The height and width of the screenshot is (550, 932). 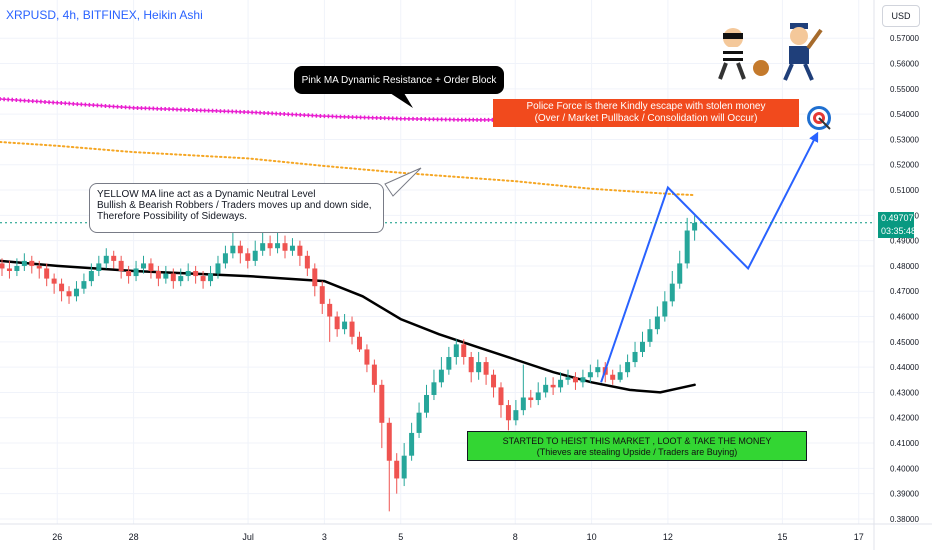 What do you see at coordinates (248, 537) in the screenshot?
I see `x-tick-label: Jul` at bounding box center [248, 537].